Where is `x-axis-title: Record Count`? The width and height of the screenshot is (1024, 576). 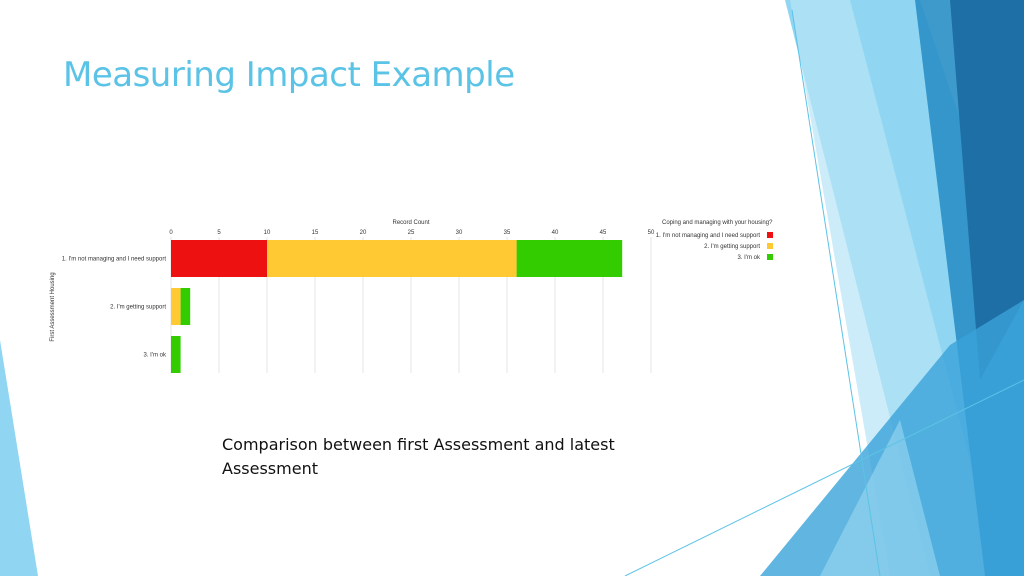 x-axis-title: Record Count is located at coordinates (410, 223).